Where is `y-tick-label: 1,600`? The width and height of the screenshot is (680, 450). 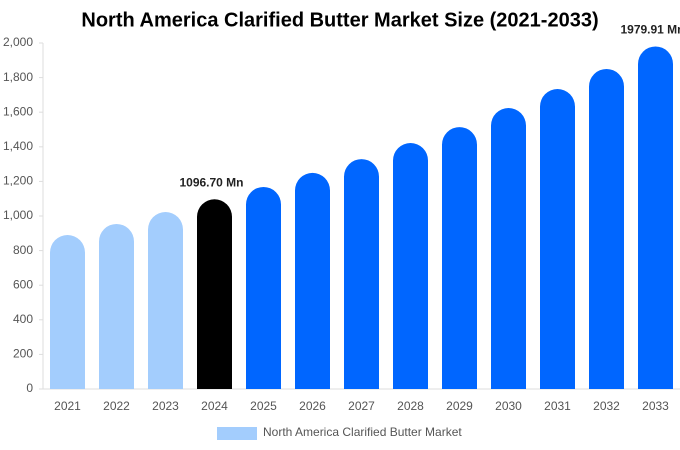
y-tick-label: 1,600 is located at coordinates (18, 111).